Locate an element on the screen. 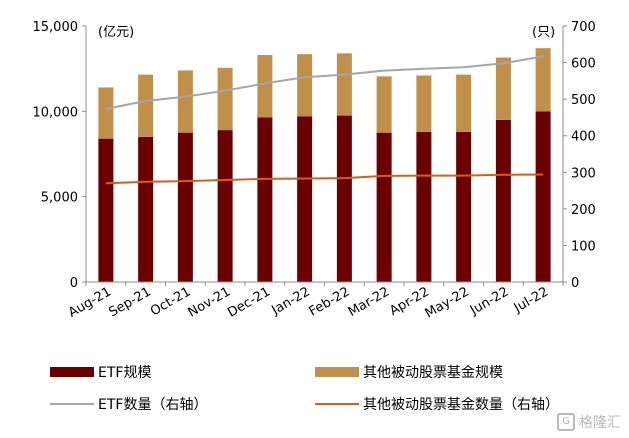 The width and height of the screenshot is (629, 438). x-tick-label: Jul-22 is located at coordinates (531, 300).